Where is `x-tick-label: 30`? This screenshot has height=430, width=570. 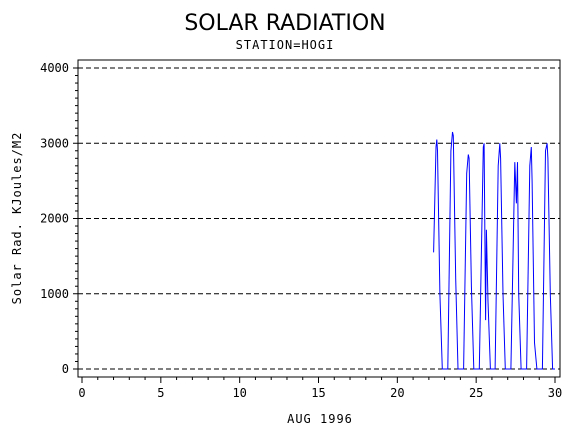 x-tick-label: 30 is located at coordinates (555, 393).